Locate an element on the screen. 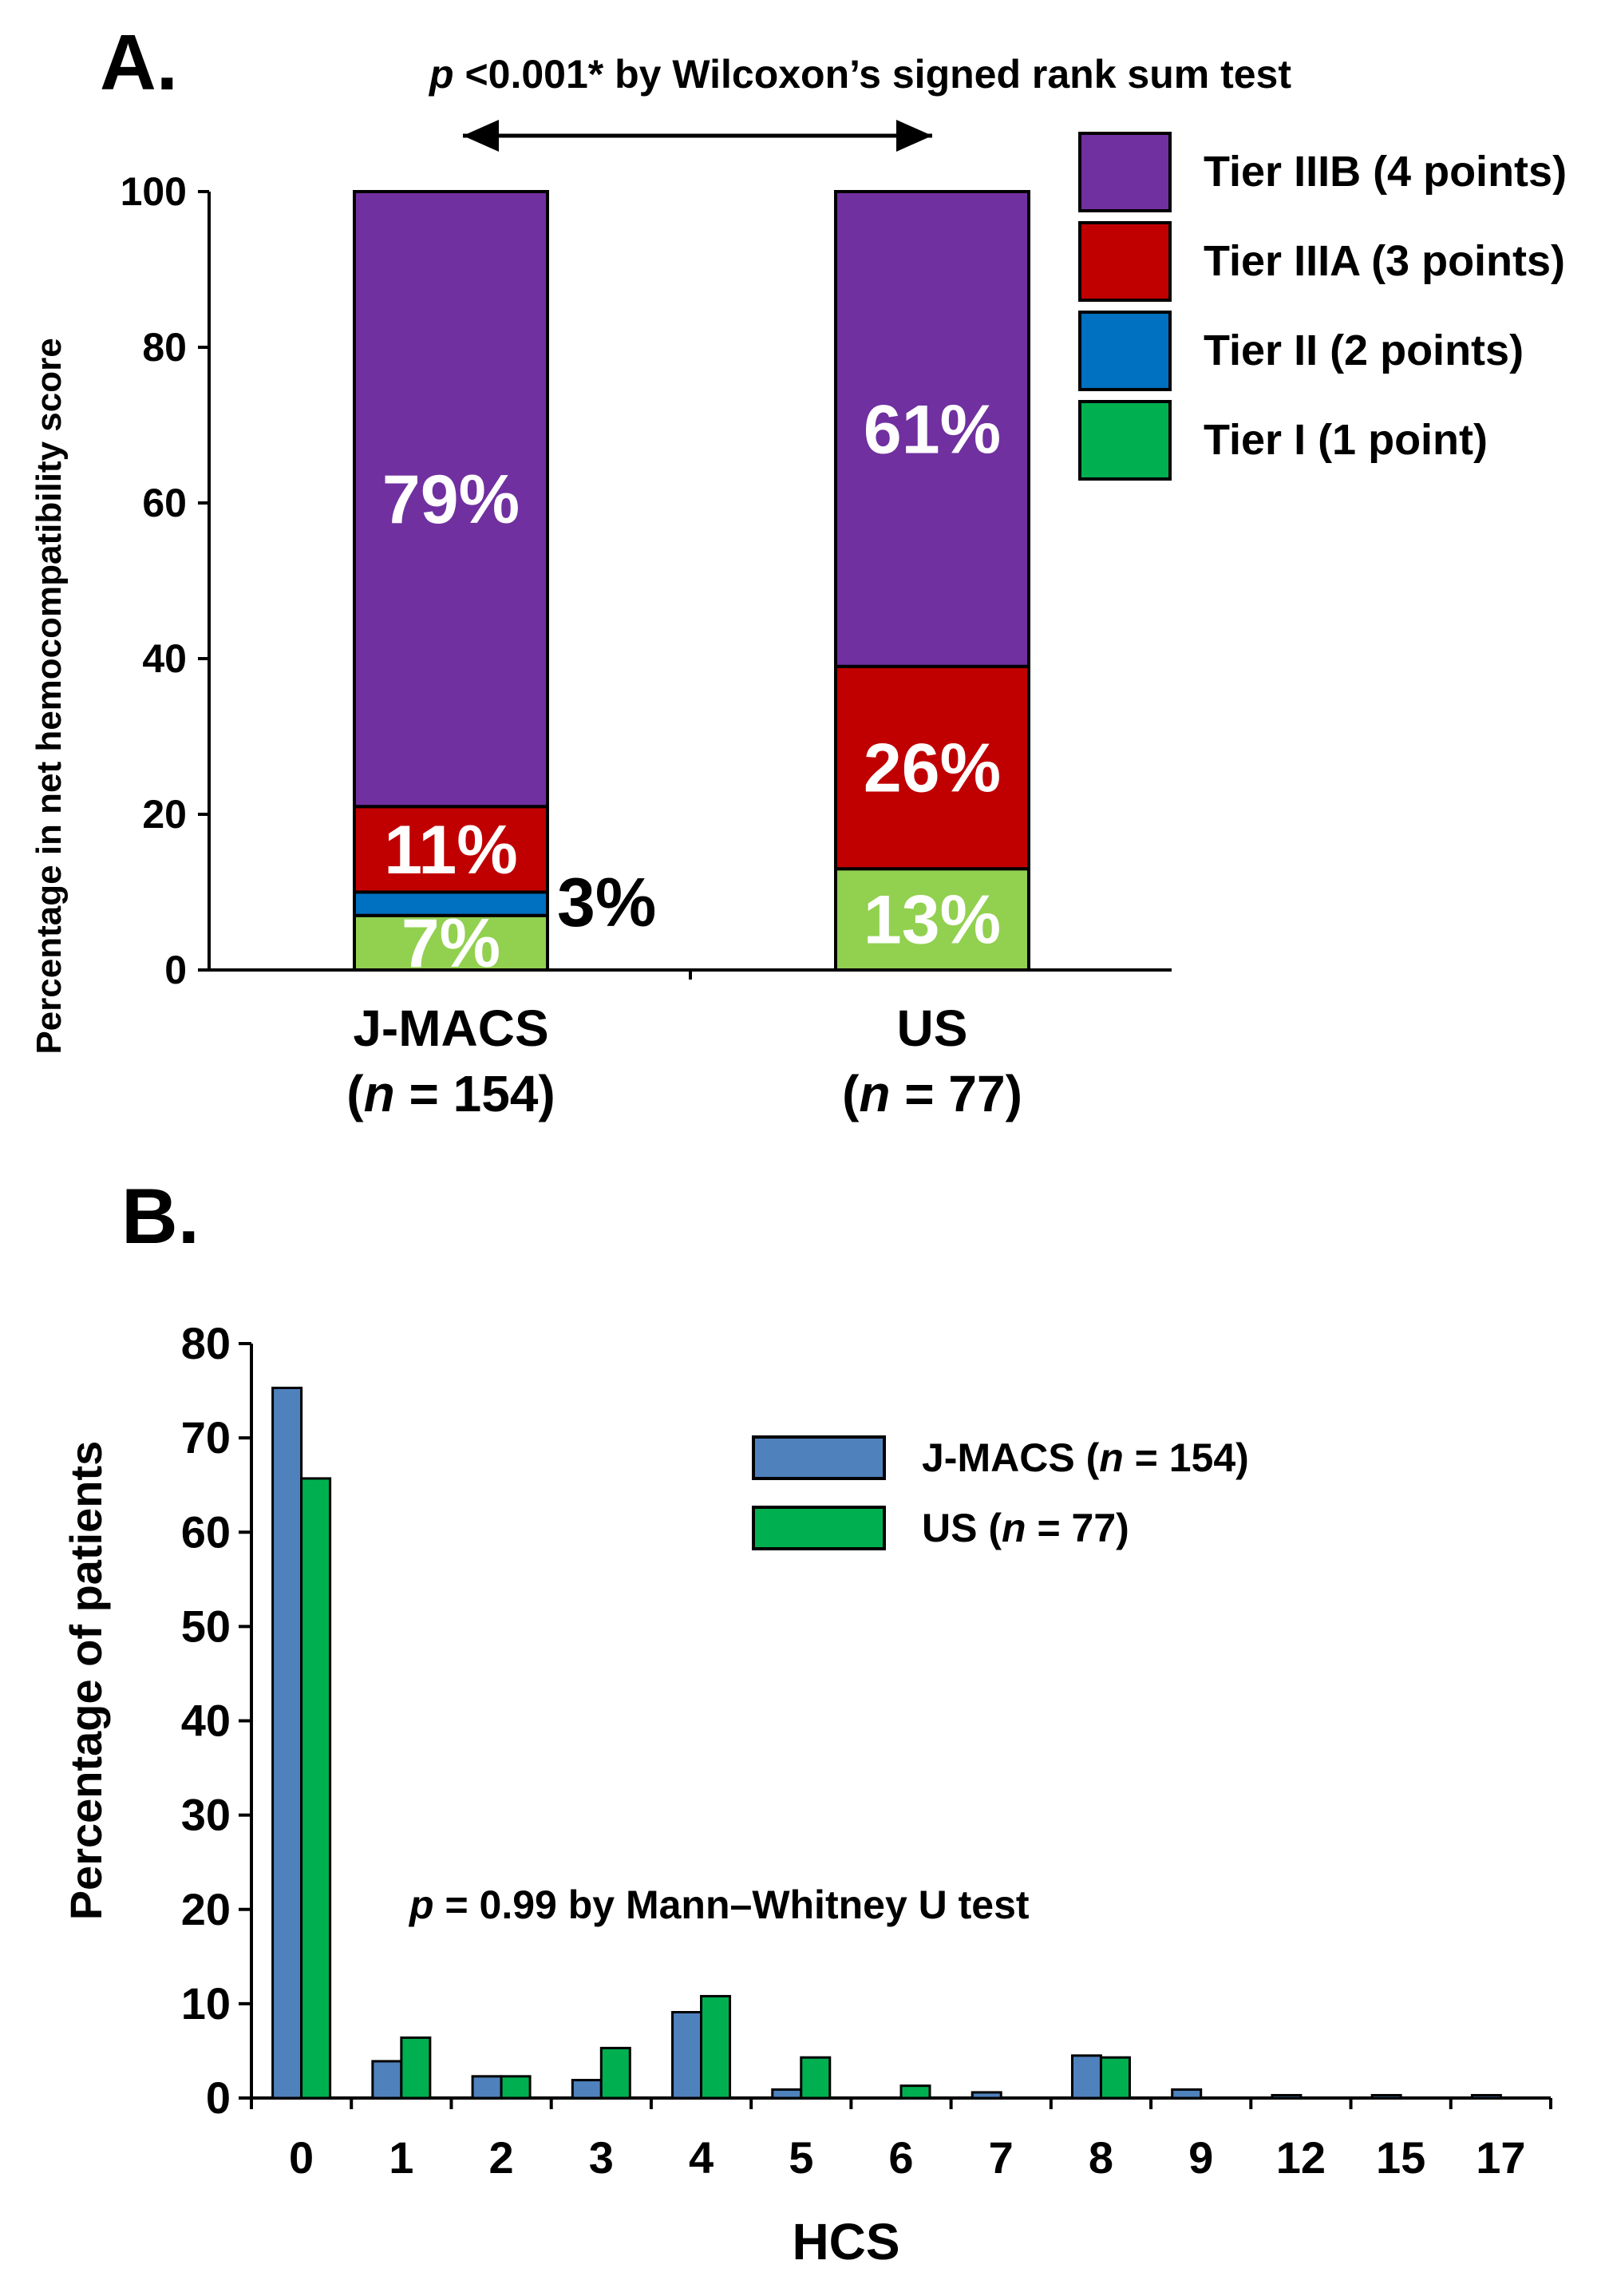 The width and height of the screenshot is (1609, 2296). x-tick-label: 5 is located at coordinates (801, 2157).